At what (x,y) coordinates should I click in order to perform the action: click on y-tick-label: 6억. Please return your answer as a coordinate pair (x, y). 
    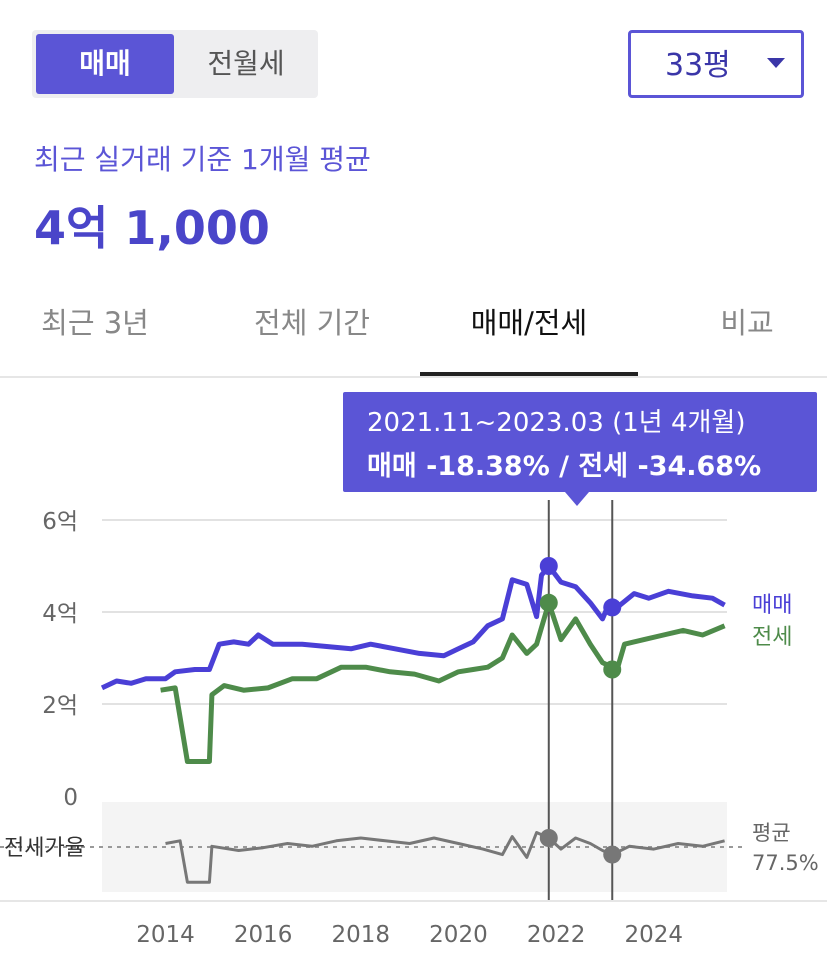
    Looking at the image, I should click on (60, 522).